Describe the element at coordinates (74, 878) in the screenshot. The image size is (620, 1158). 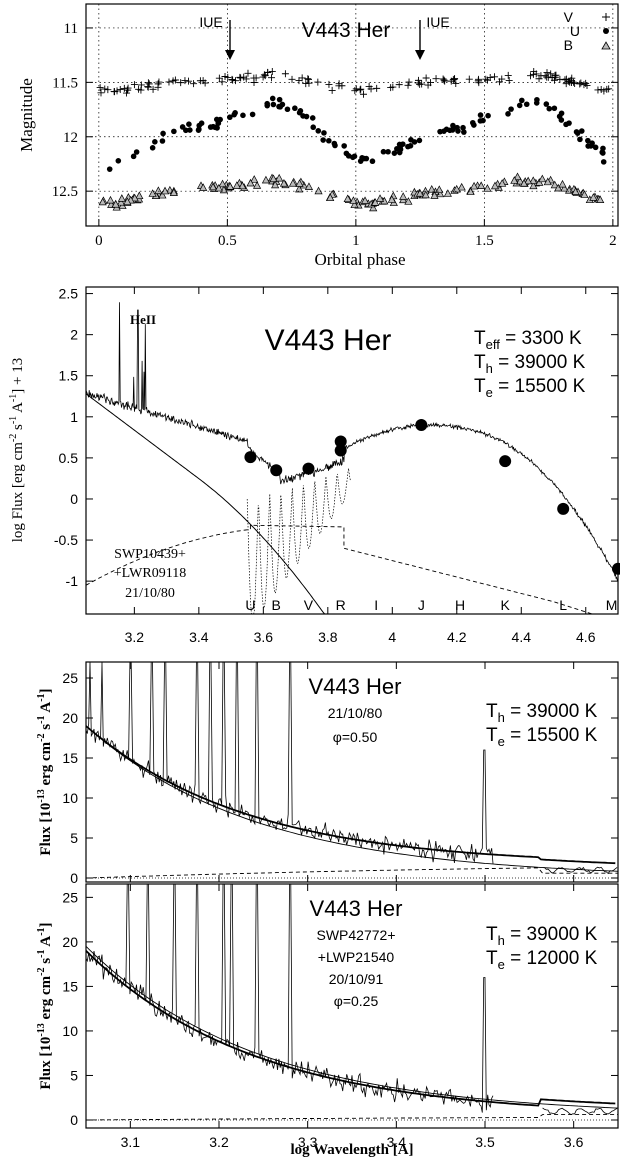
I see `y-tick-label: 0` at that location.